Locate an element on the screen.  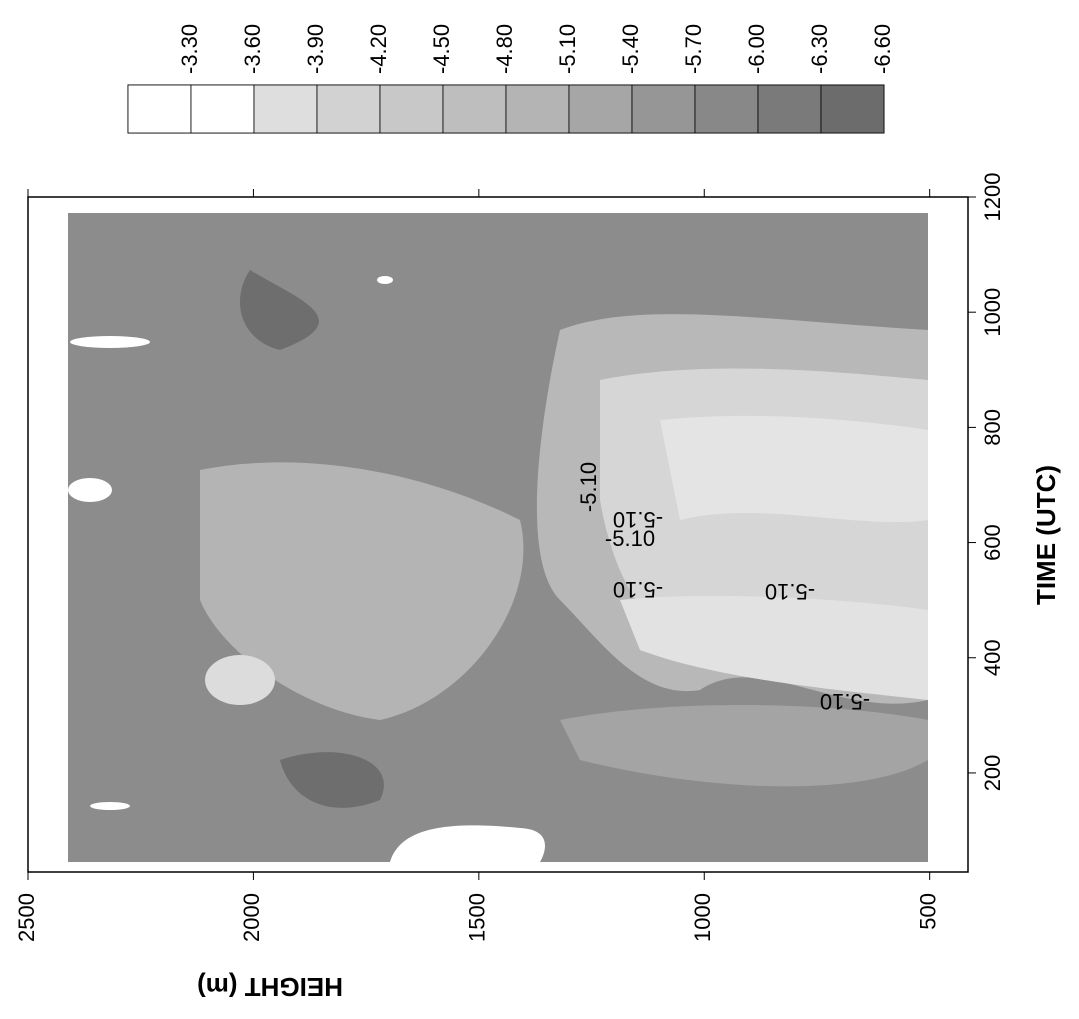
colorbar-label: -6.60 is located at coordinates (882, 49).